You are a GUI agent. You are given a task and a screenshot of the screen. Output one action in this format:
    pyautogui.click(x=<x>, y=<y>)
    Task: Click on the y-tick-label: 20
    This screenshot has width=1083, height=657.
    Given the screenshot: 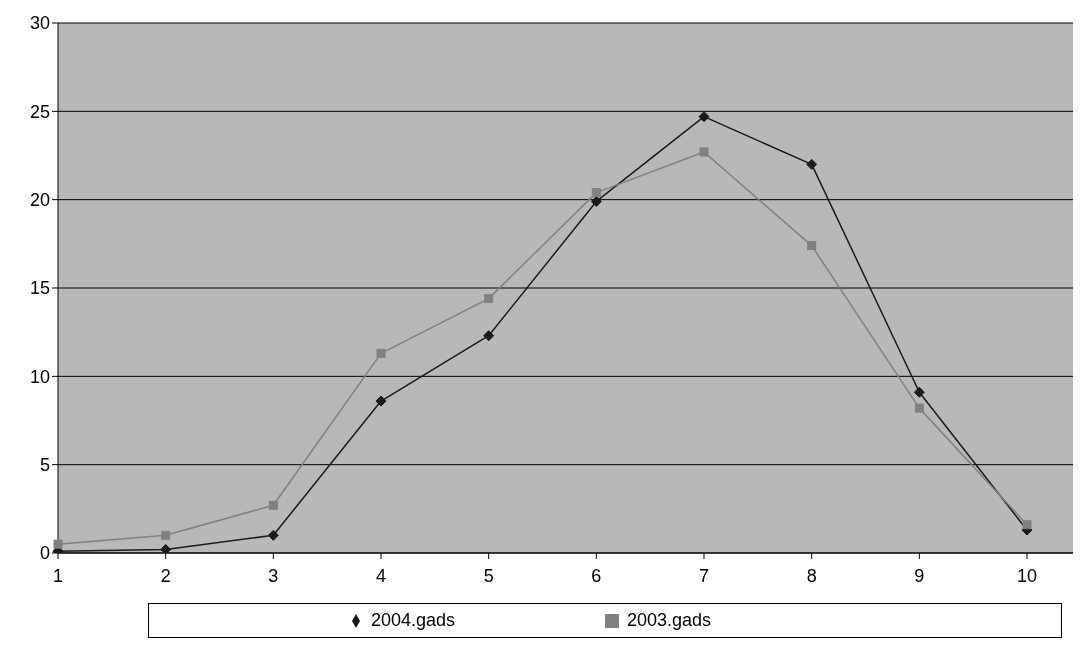 What is the action you would take?
    pyautogui.click(x=39, y=200)
    